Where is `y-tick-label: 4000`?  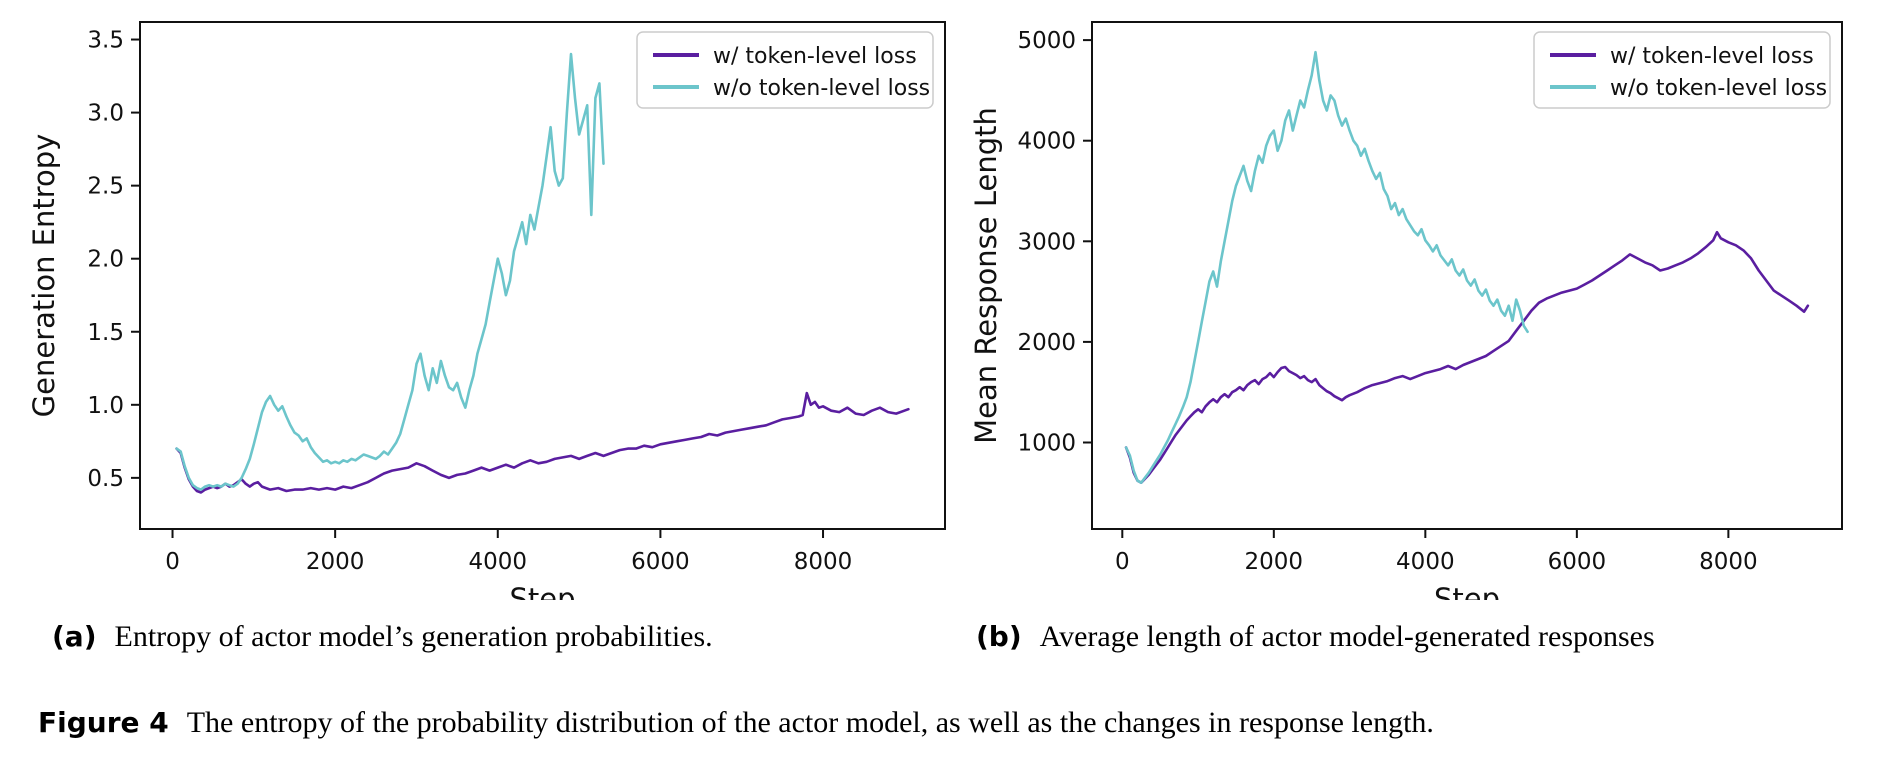
y-tick-label: 4000 is located at coordinates (1046, 142).